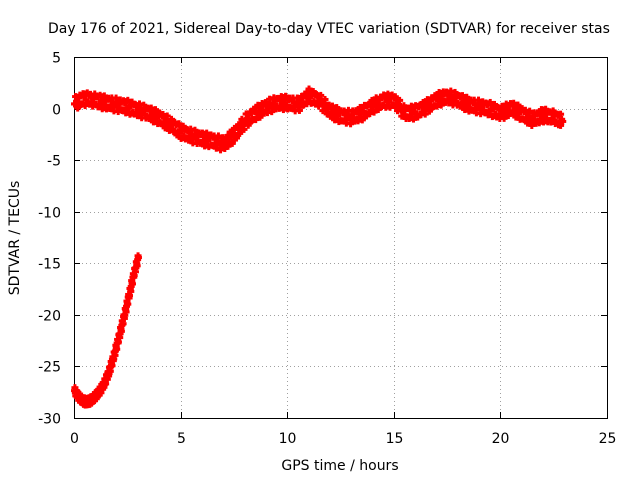  I want to click on x-tick-label: 20, so click(501, 439).